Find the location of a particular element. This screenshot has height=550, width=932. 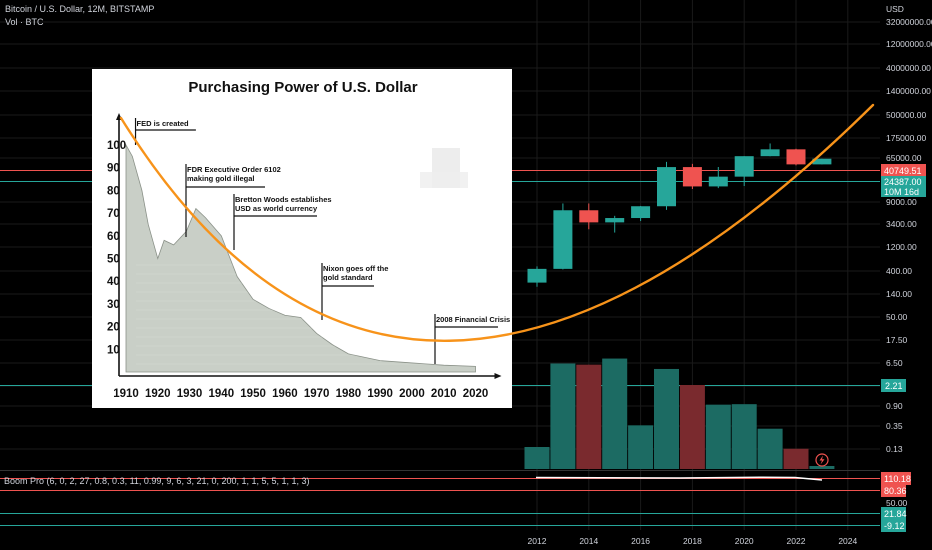

svg-text: 10M 16d is located at coordinates (901, 192).